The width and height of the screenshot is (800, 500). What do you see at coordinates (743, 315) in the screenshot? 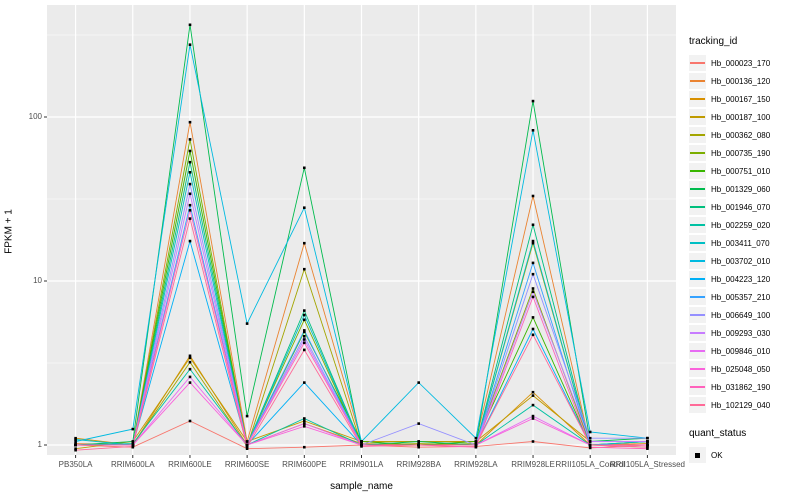
I see `legend-entry: Hb_006649_100` at bounding box center [743, 315].